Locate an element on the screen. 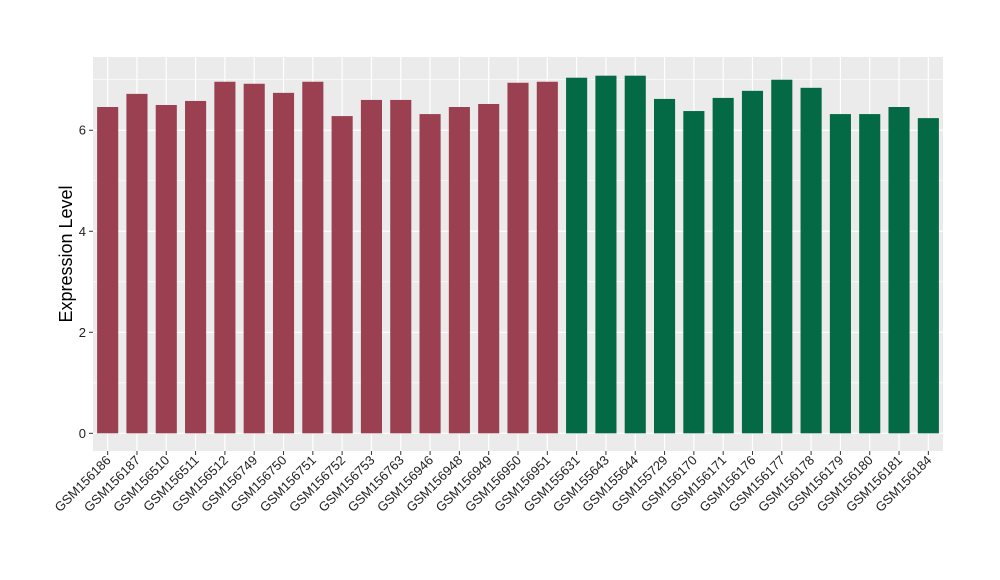  bar-gsm156181 is located at coordinates (899, 270).